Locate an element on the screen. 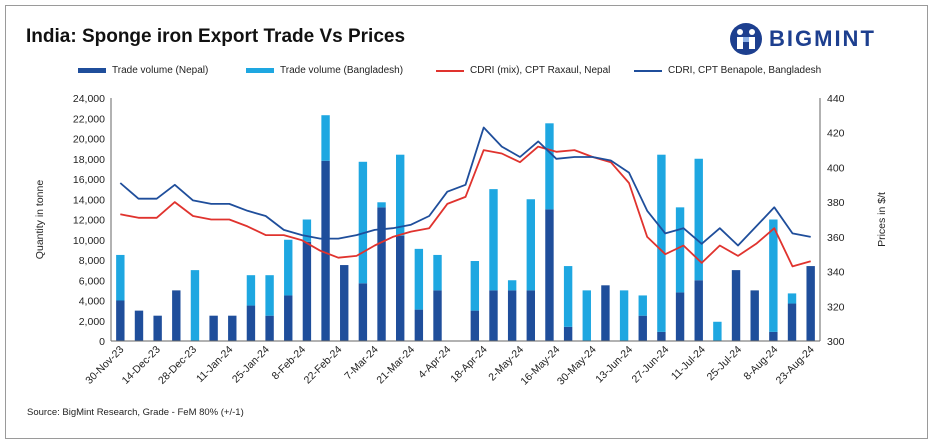 The width and height of the screenshot is (935, 446). y2-tick-label: 320 is located at coordinates (836, 307).